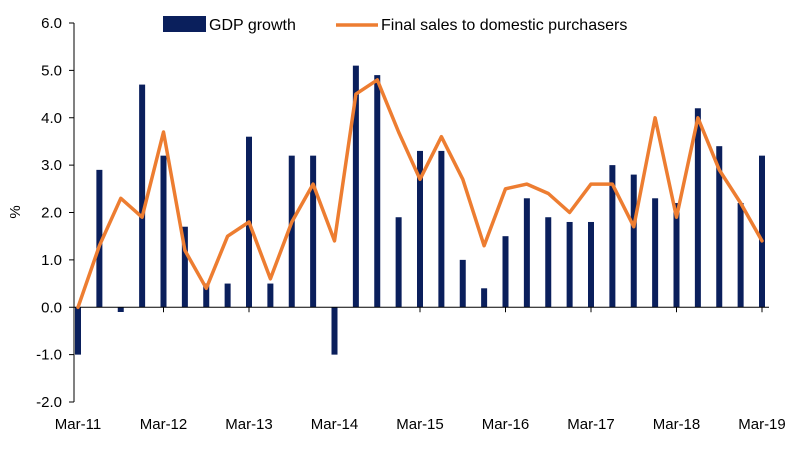 This screenshot has height=450, width=794. What do you see at coordinates (51, 118) in the screenshot?
I see `y-tick-label: 4.0` at bounding box center [51, 118].